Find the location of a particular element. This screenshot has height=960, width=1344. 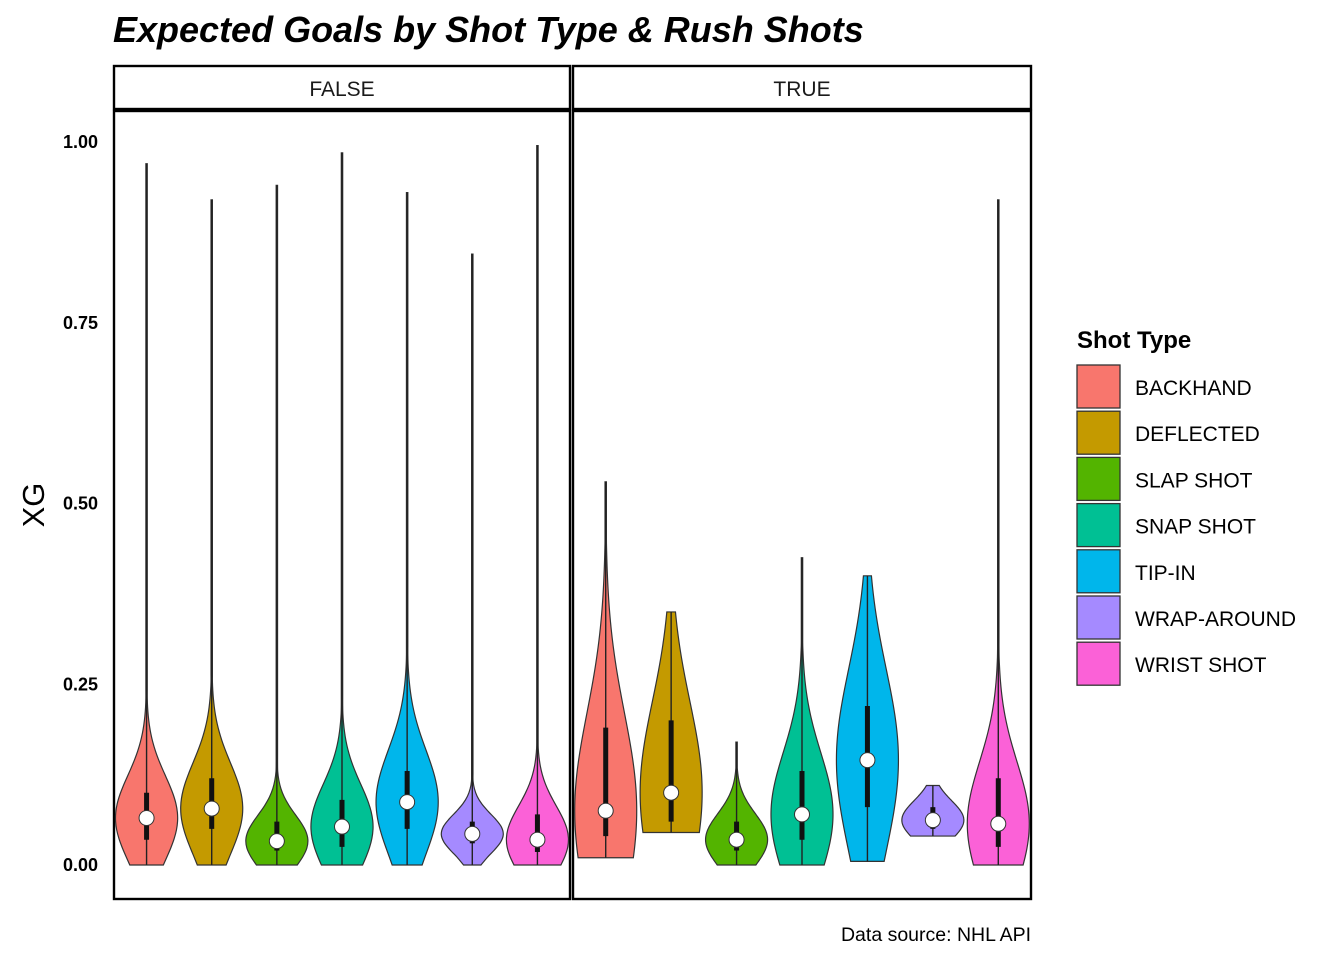

legend-label: WRAP-AROUND is located at coordinates (1215, 619).